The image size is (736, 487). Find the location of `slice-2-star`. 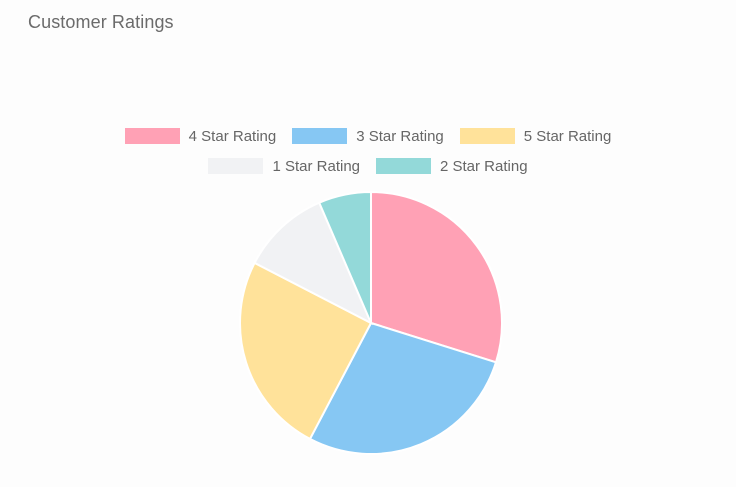

slice-2-star is located at coordinates (344, 257).